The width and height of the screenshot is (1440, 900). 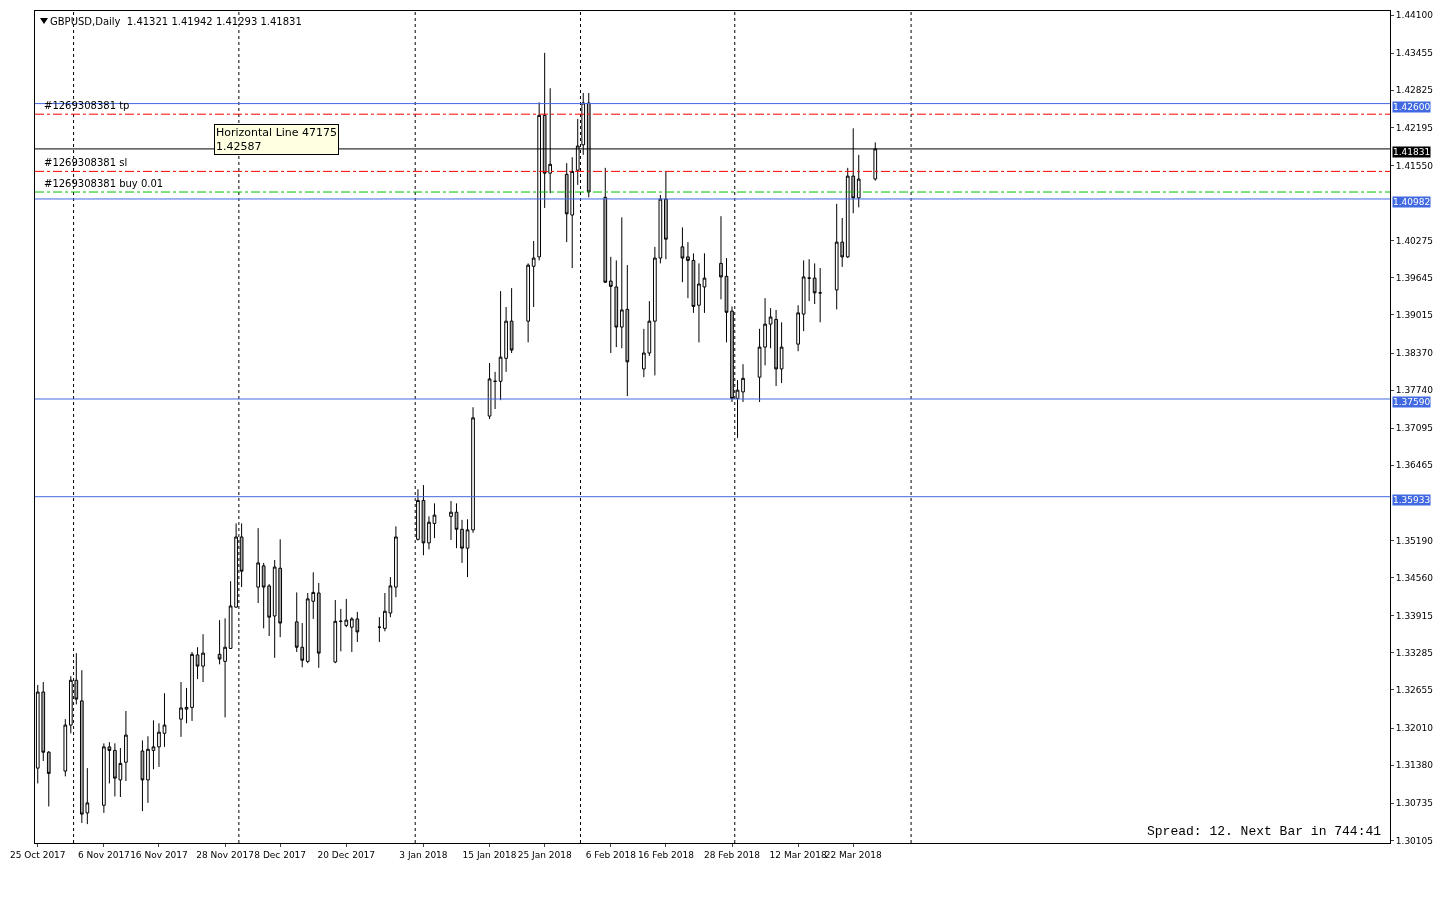 I want to click on y-tick-label: 1.38370, so click(x=1414, y=353).